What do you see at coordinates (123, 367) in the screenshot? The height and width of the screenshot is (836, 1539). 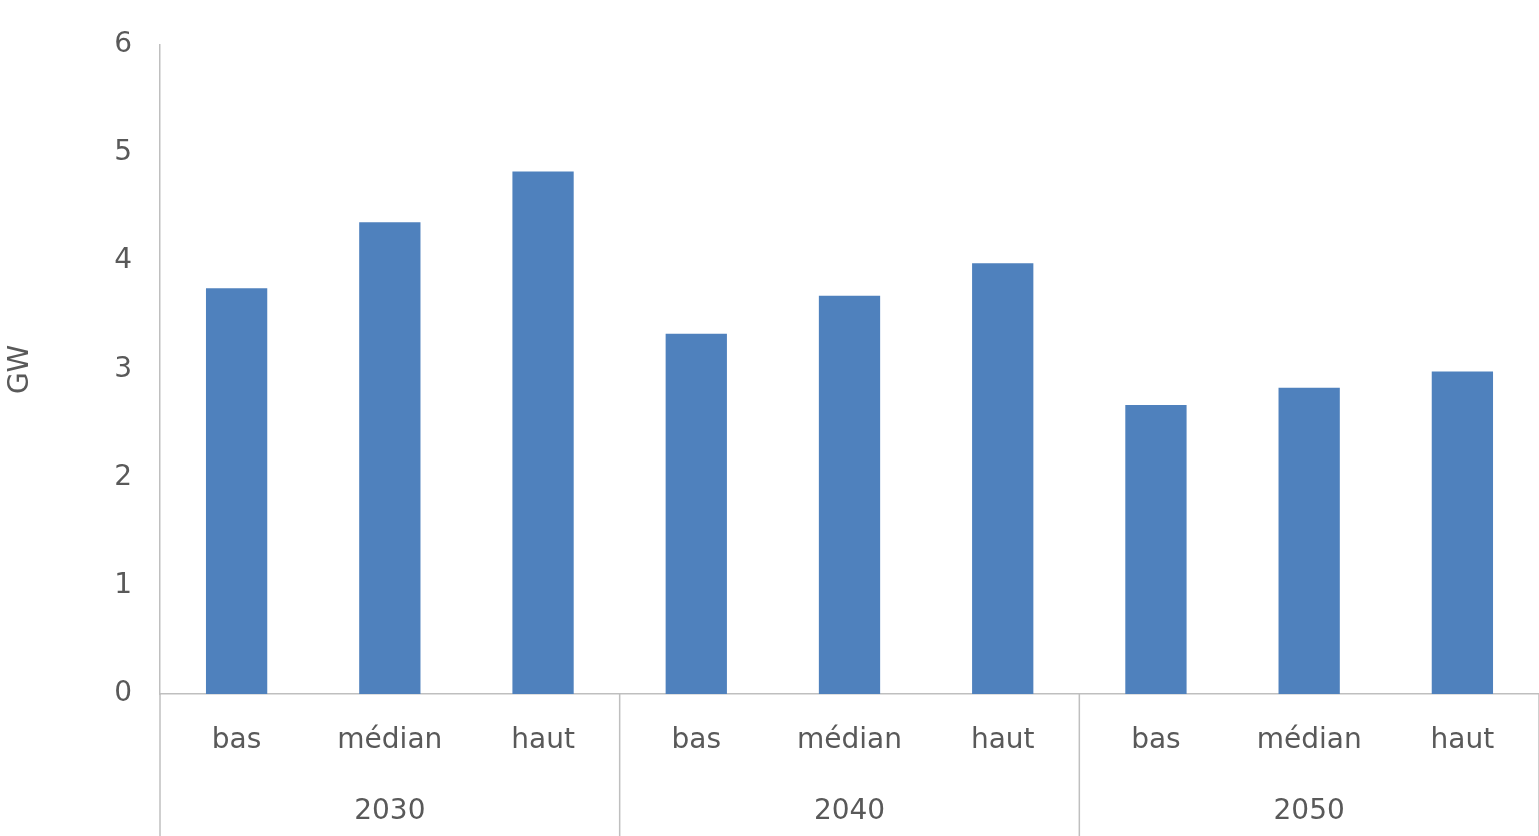 I see `y-tick-label: 3` at bounding box center [123, 367].